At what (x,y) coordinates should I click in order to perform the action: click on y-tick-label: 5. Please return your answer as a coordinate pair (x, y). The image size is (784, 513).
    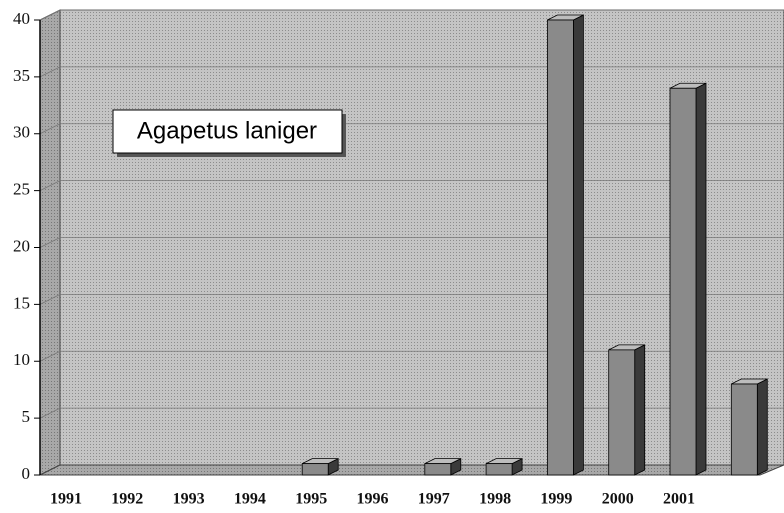
    Looking at the image, I should click on (26, 416).